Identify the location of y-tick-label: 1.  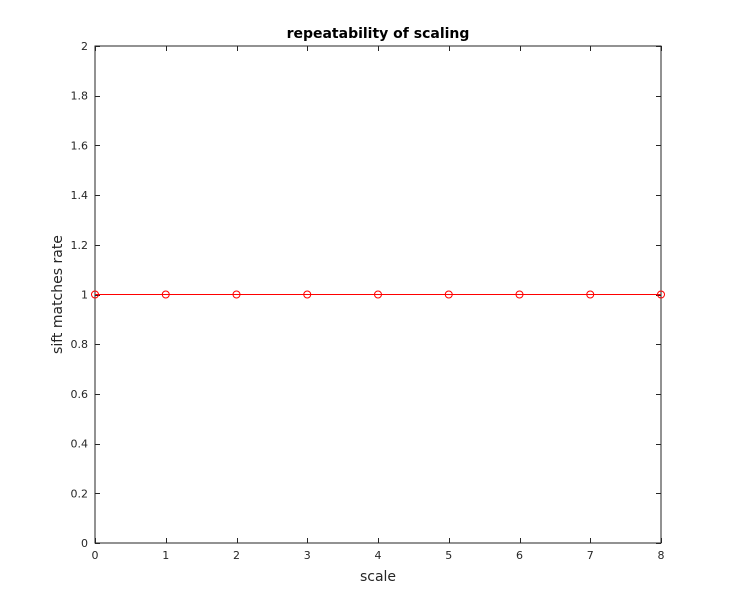
(84, 295).